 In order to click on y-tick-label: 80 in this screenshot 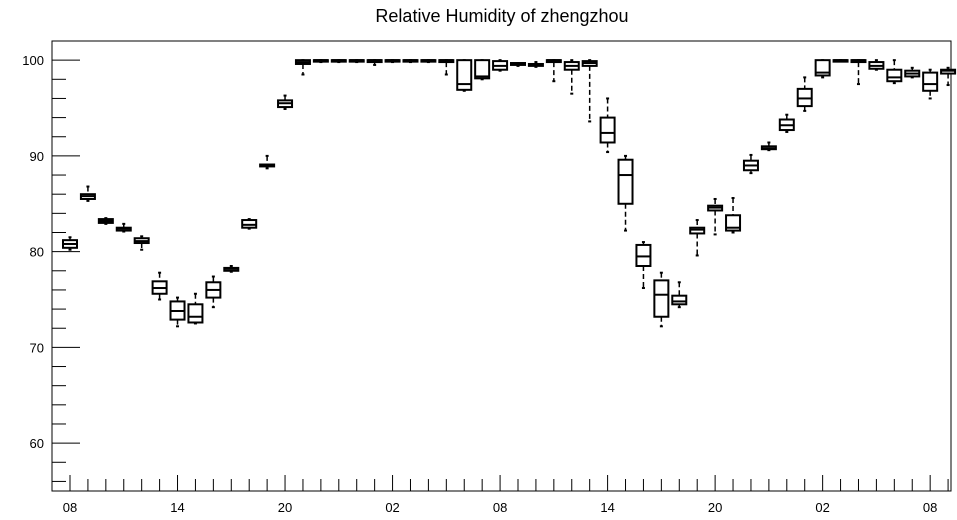, I will do `click(37, 252)`.